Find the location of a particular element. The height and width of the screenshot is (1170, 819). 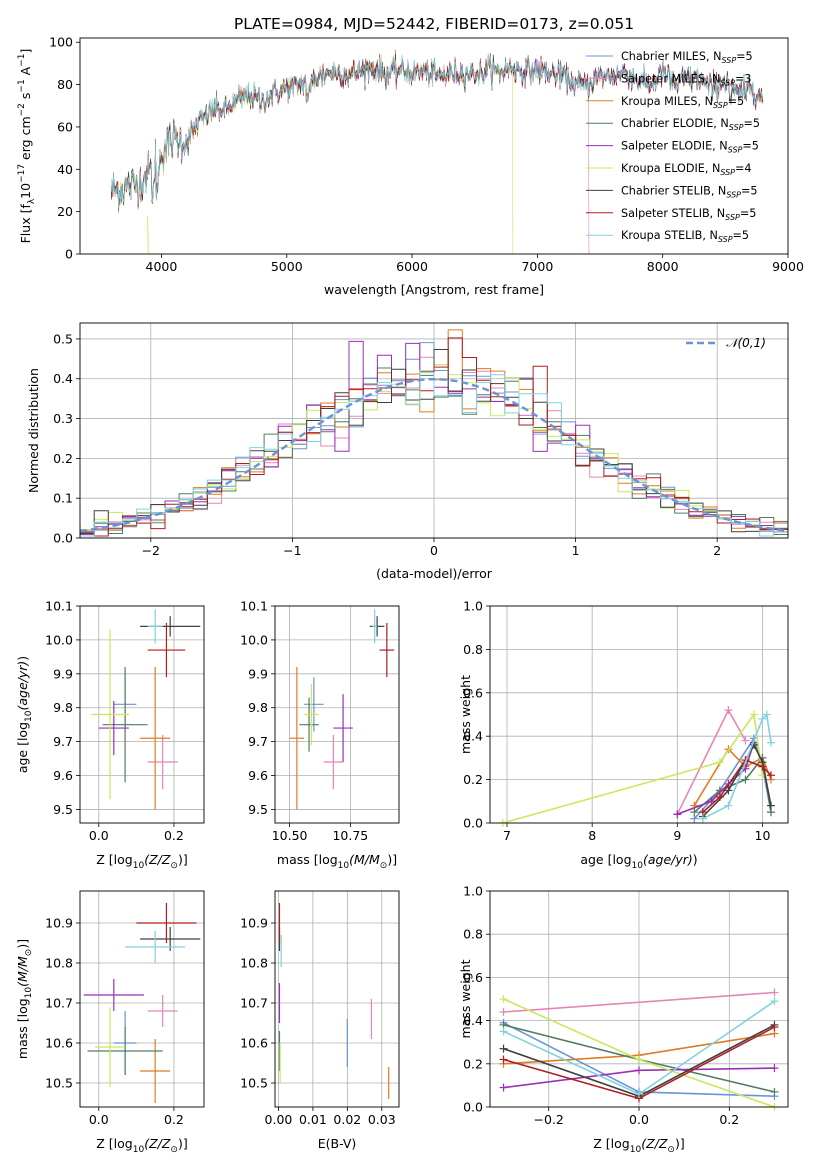

label-part: A is located at coordinates (25, 72).